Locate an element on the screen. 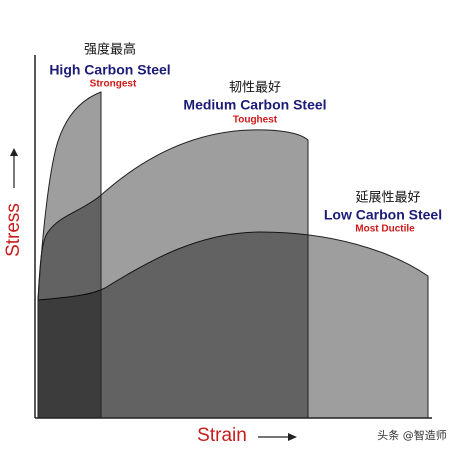 The width and height of the screenshot is (460, 449). label: Toughest is located at coordinates (255, 120).